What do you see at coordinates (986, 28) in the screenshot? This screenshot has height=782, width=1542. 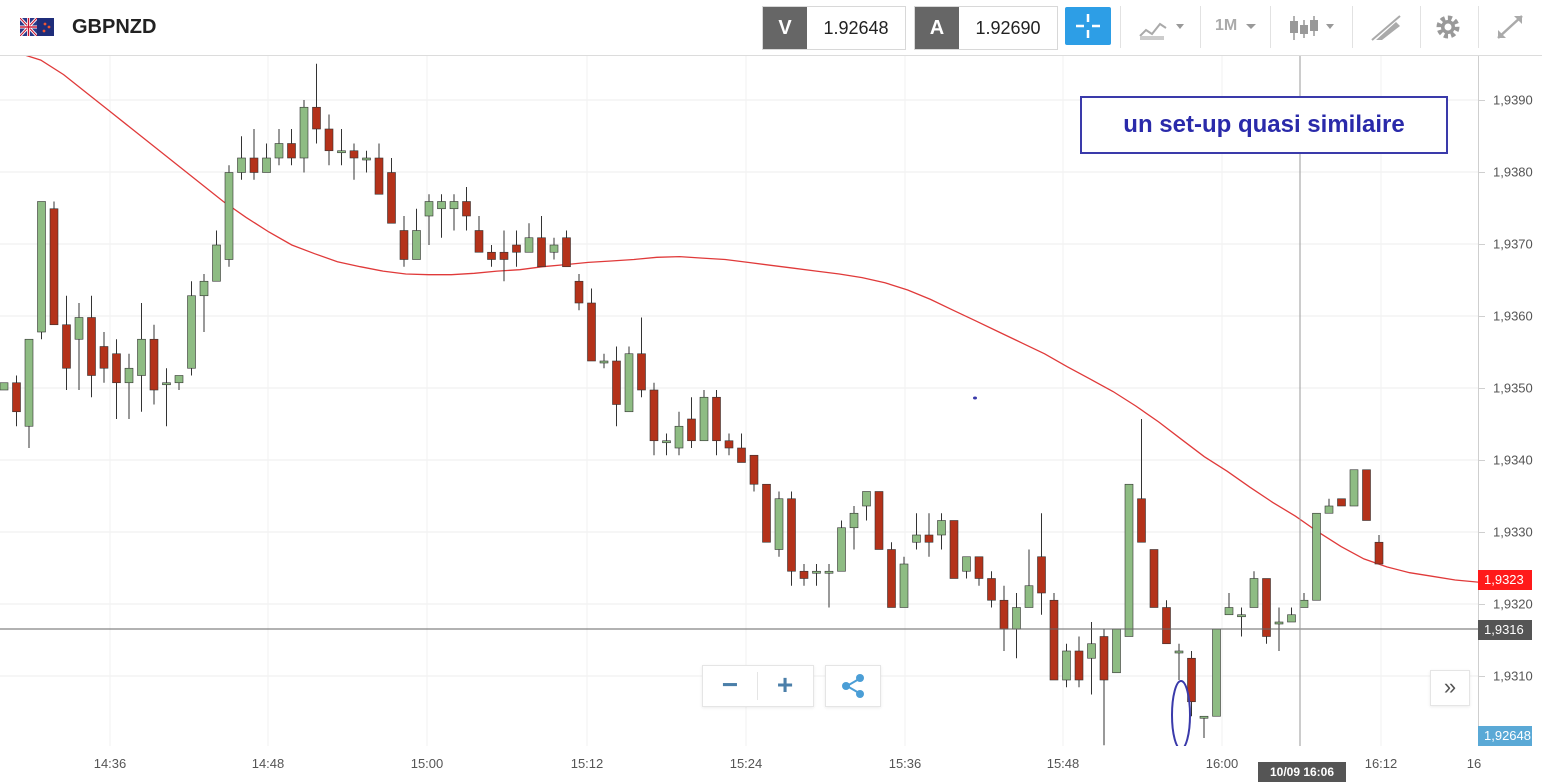 I see `buy-price-button: A 1.92690` at bounding box center [986, 28].